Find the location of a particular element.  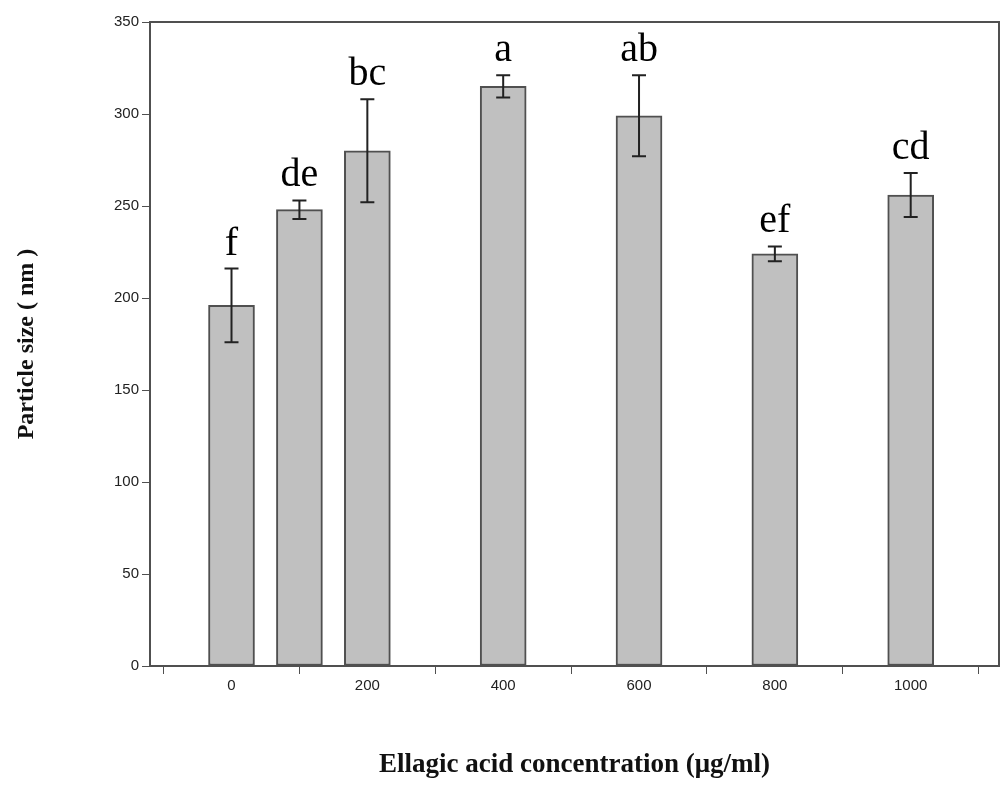

annotation: ab is located at coordinates (639, 48).